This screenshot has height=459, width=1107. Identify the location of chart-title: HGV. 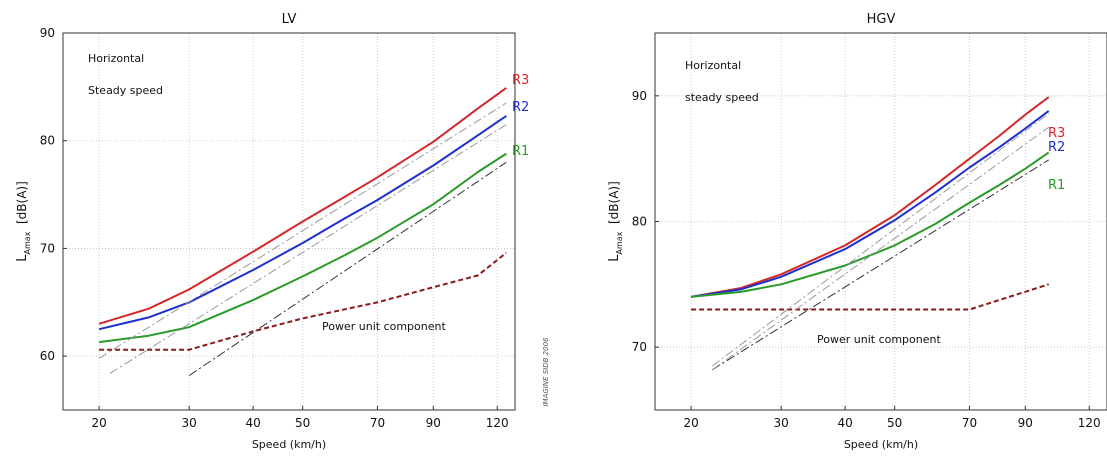
(881, 19).